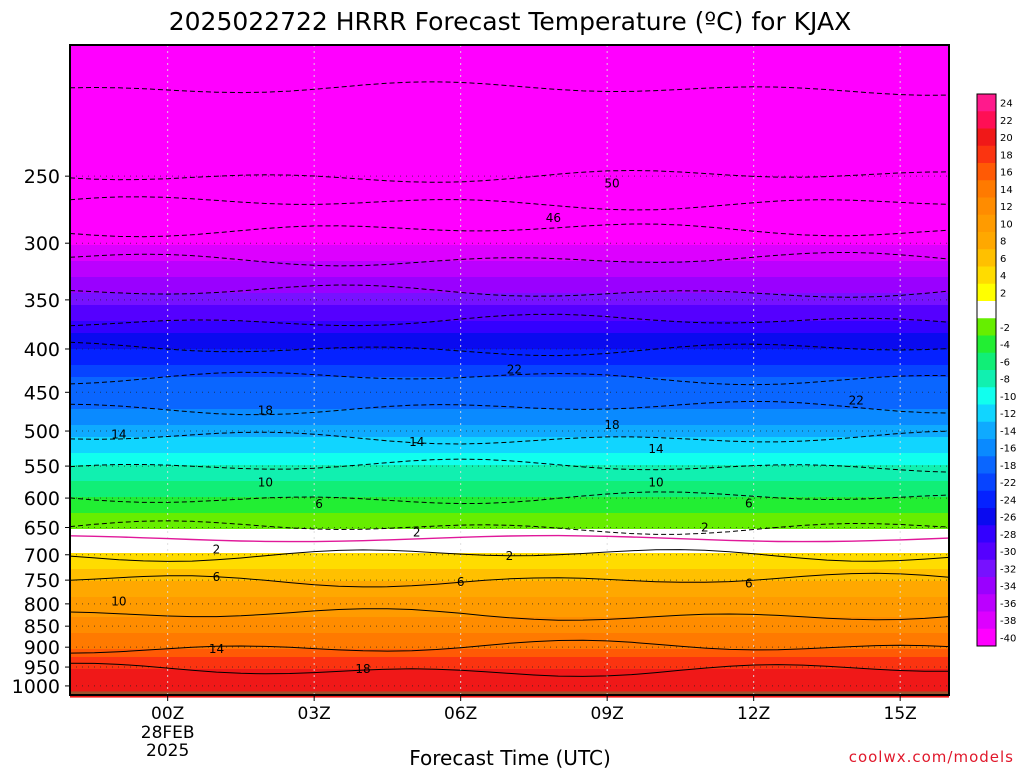 The width and height of the screenshot is (1024, 768). I want to click on pressure-tick-label: 900, so click(42, 648).